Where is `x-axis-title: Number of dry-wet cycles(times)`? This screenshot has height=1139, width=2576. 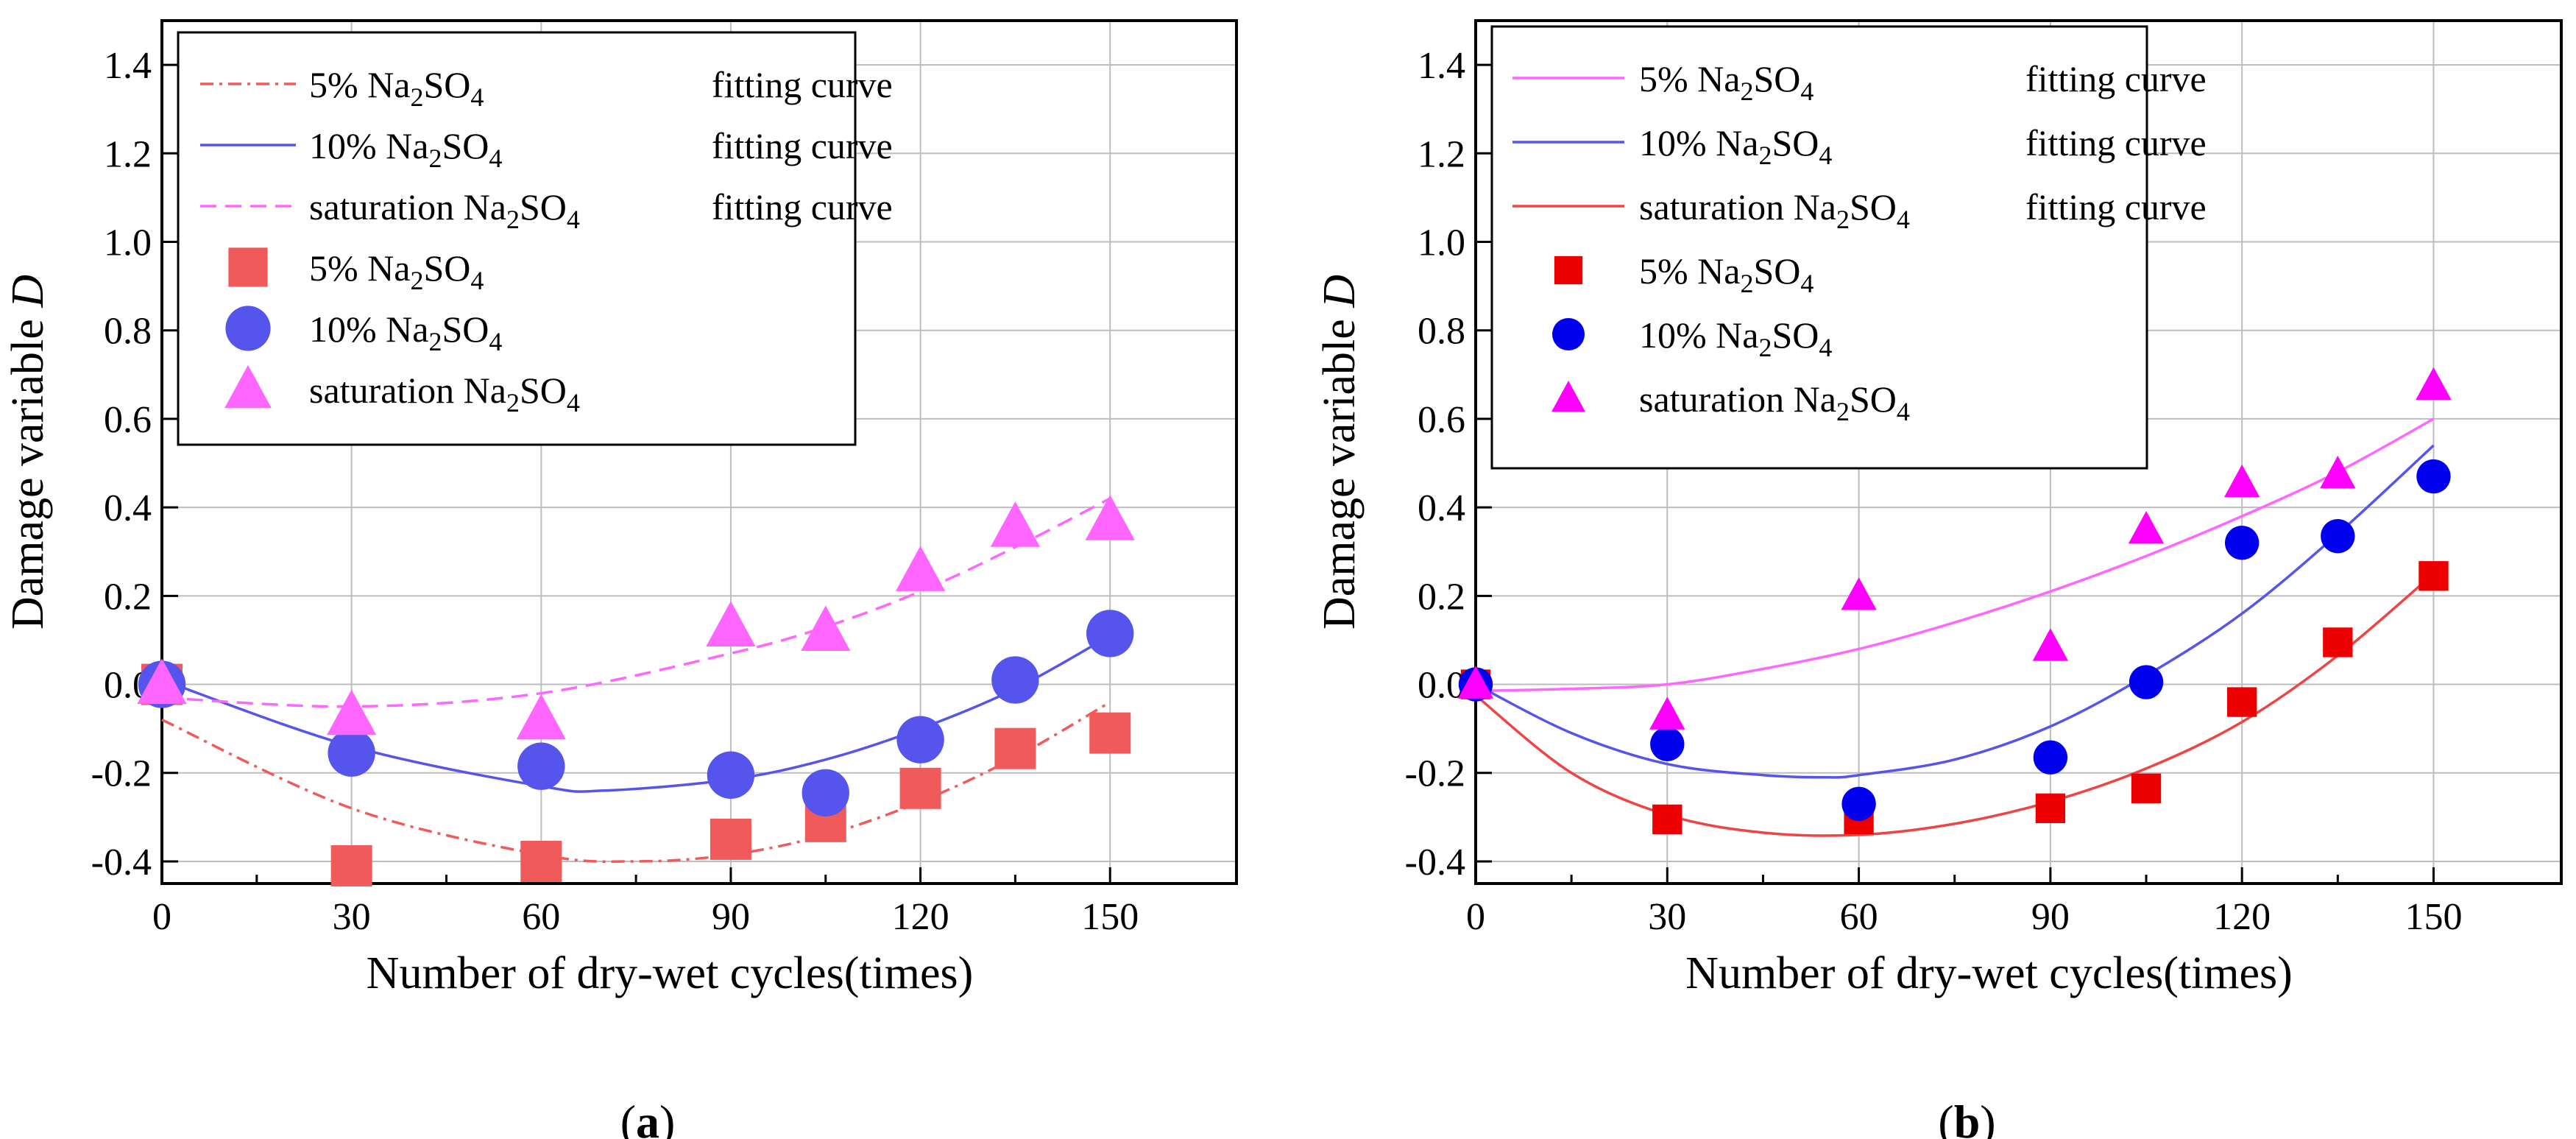
x-axis-title: Number of dry-wet cycles(times) is located at coordinates (1989, 973).